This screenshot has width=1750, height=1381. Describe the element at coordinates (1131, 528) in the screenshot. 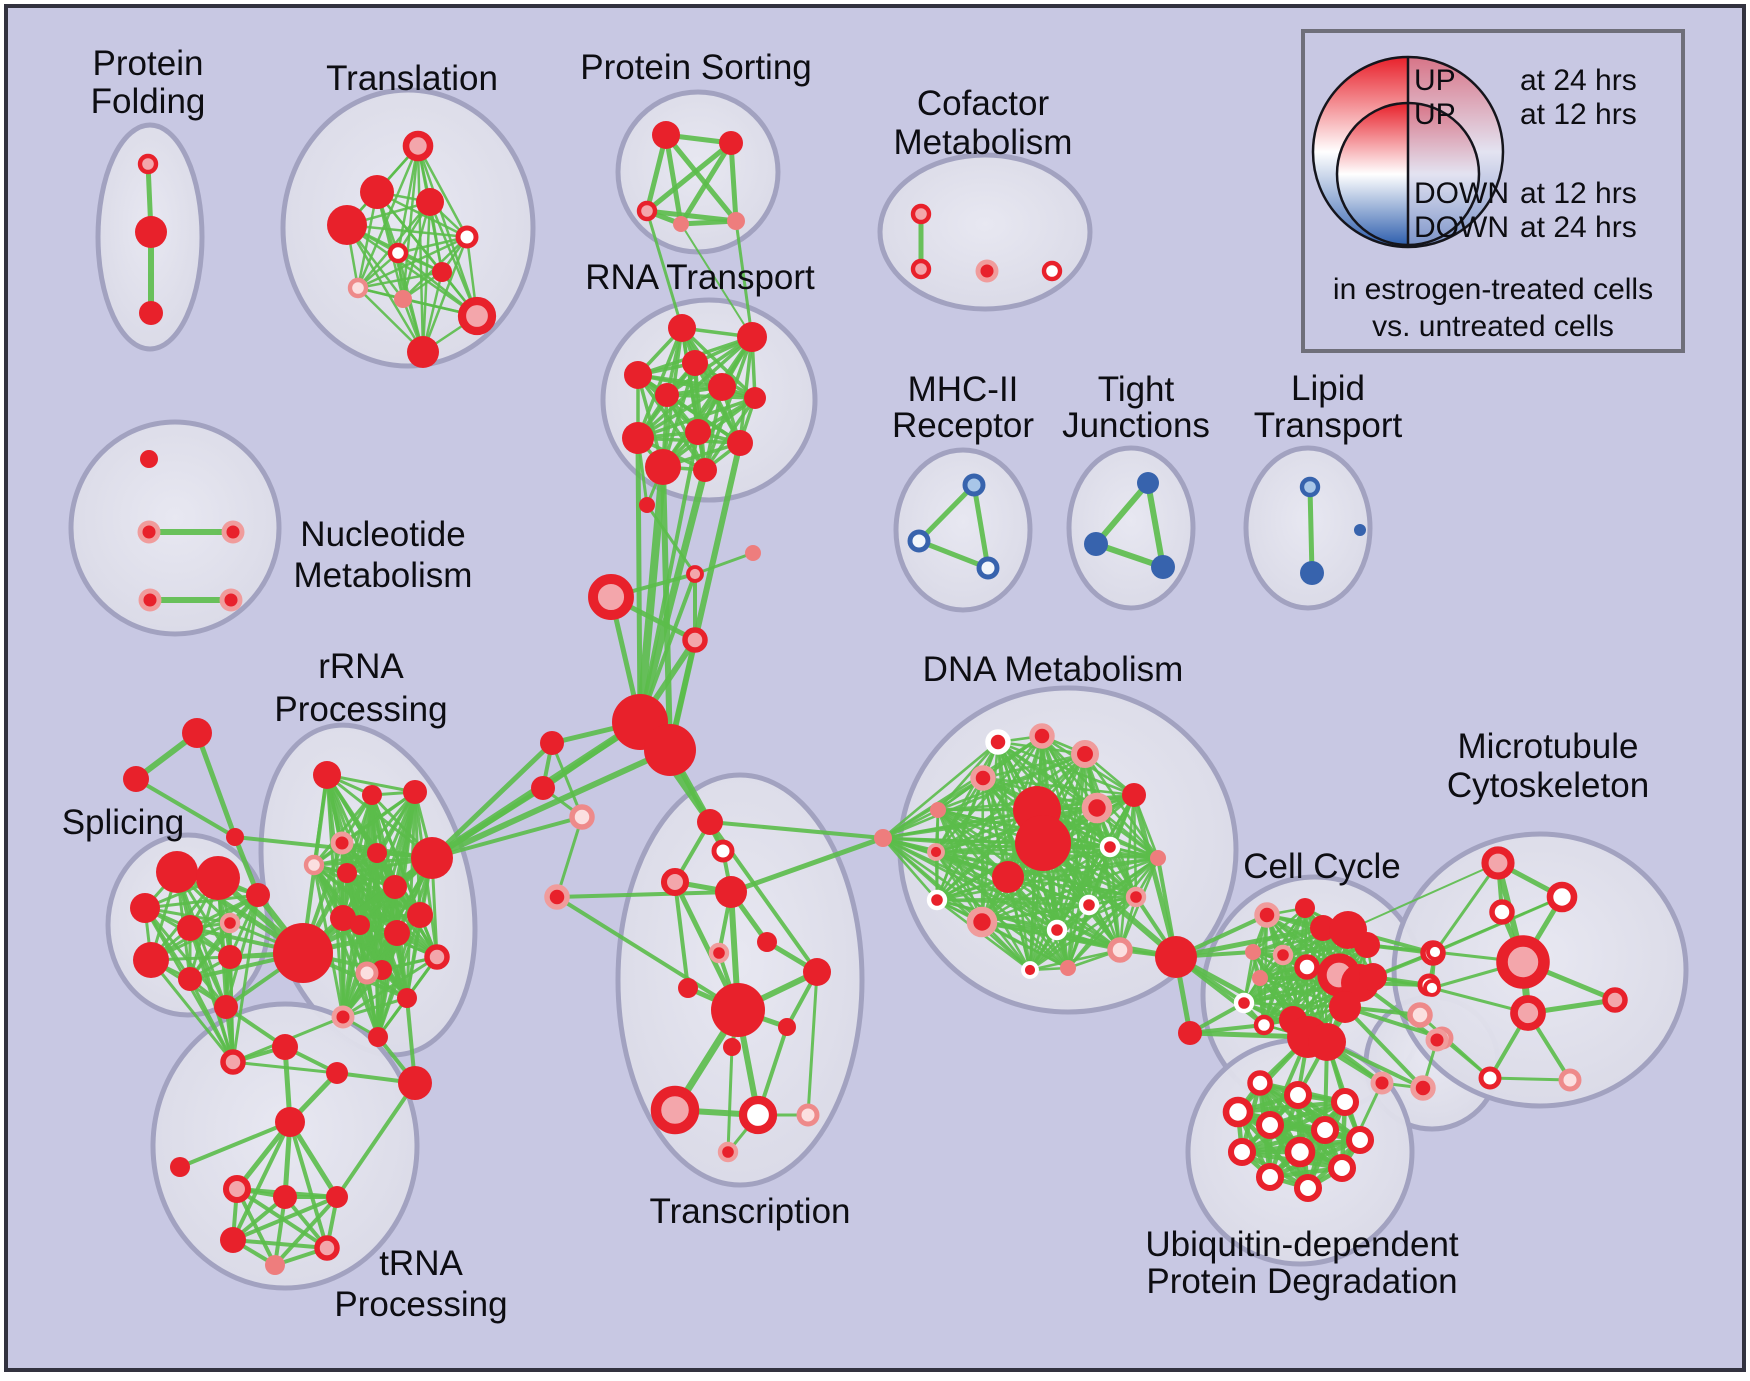

I see `cluster-bubble-tight-junctions` at that location.